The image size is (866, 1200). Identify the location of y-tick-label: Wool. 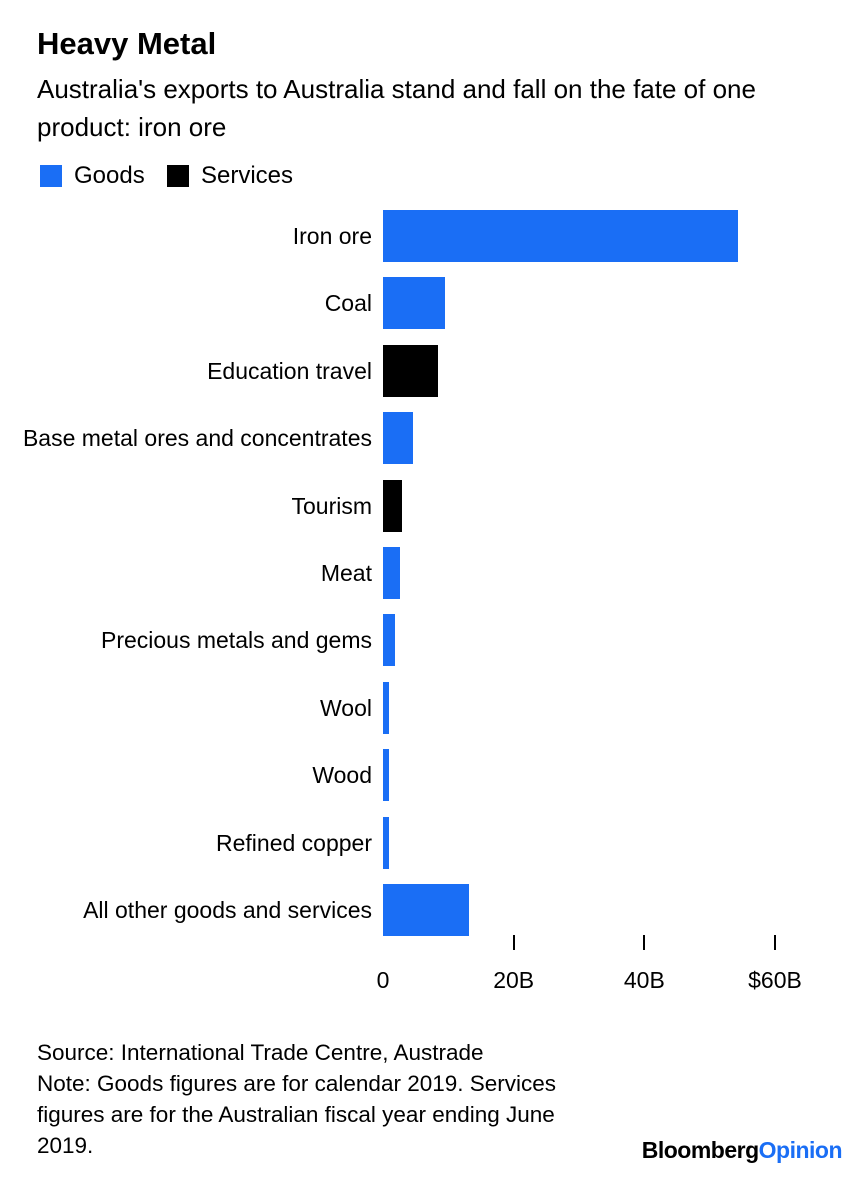
(346, 707).